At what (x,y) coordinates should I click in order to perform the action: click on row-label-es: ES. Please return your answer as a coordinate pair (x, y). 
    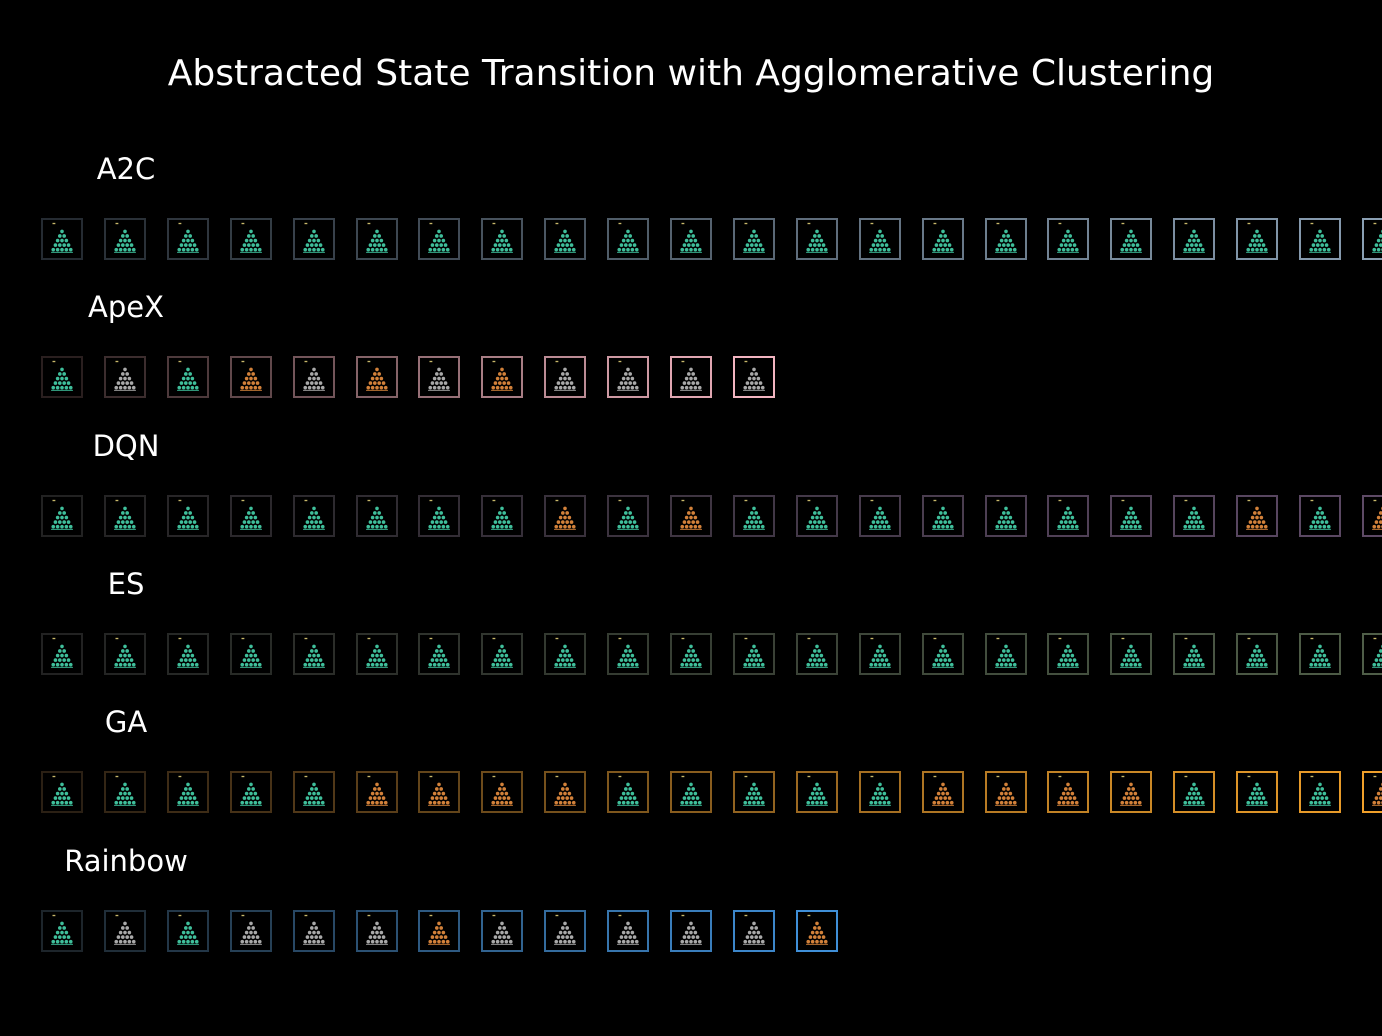
    Looking at the image, I should click on (126, 583).